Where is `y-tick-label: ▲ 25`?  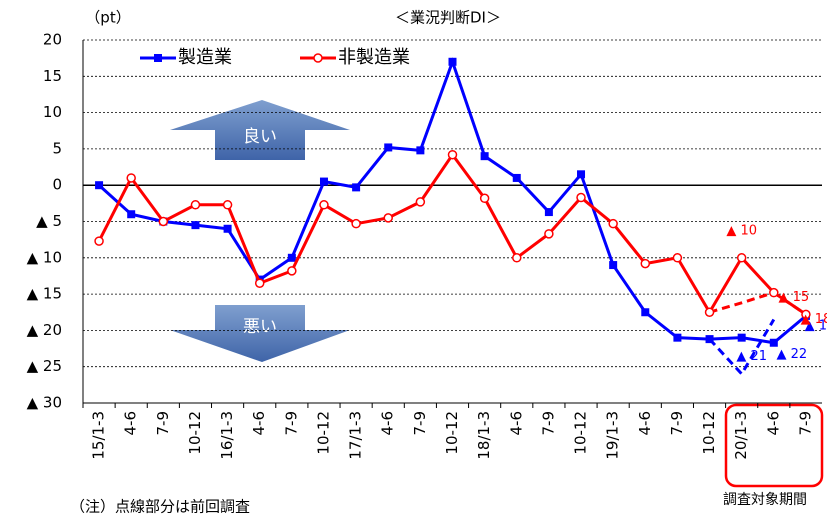 y-tick-label: ▲ 25 is located at coordinates (44, 366).